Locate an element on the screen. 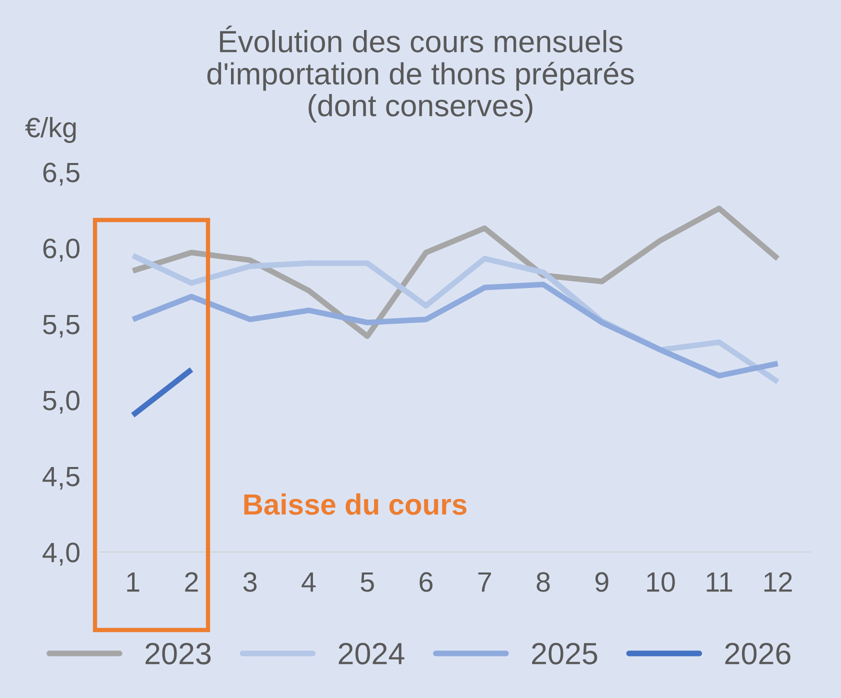 This screenshot has width=841, height=698. x-tick-label: 5 is located at coordinates (367, 582).